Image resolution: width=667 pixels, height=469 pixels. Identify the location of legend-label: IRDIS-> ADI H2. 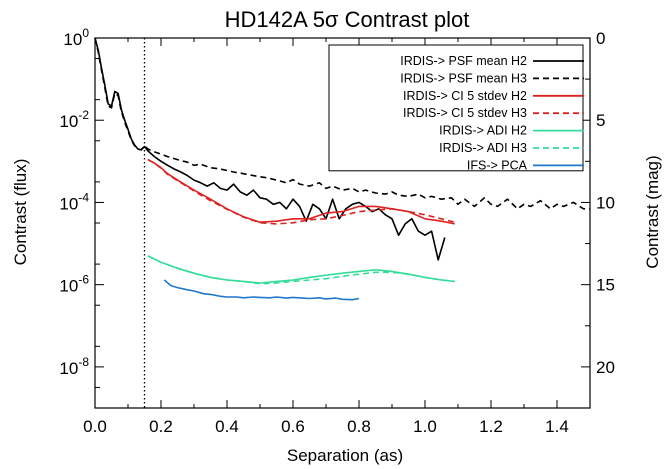
(483, 131).